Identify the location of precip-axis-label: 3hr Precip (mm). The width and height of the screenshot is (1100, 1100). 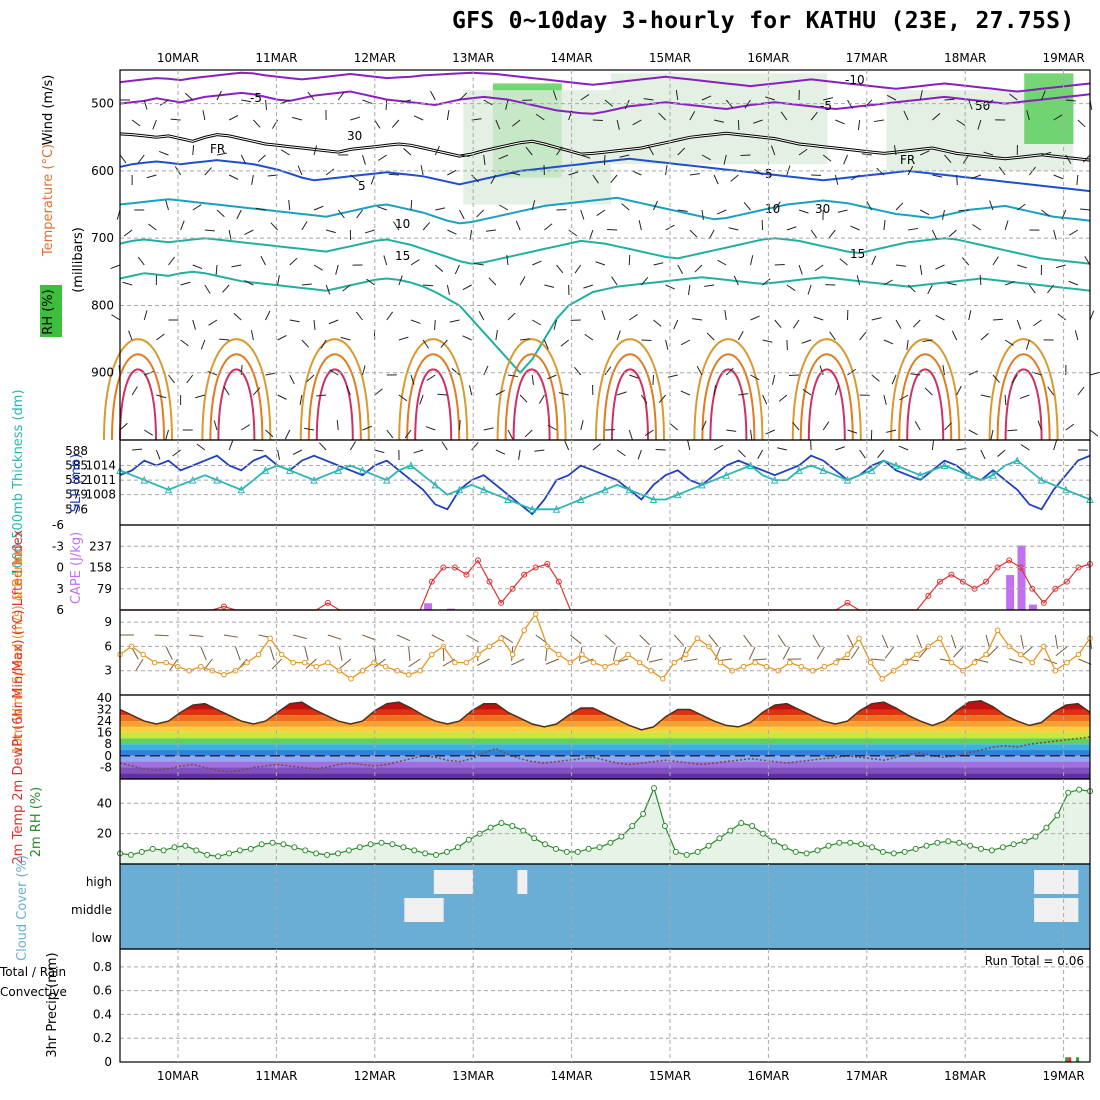
(52, 1004).